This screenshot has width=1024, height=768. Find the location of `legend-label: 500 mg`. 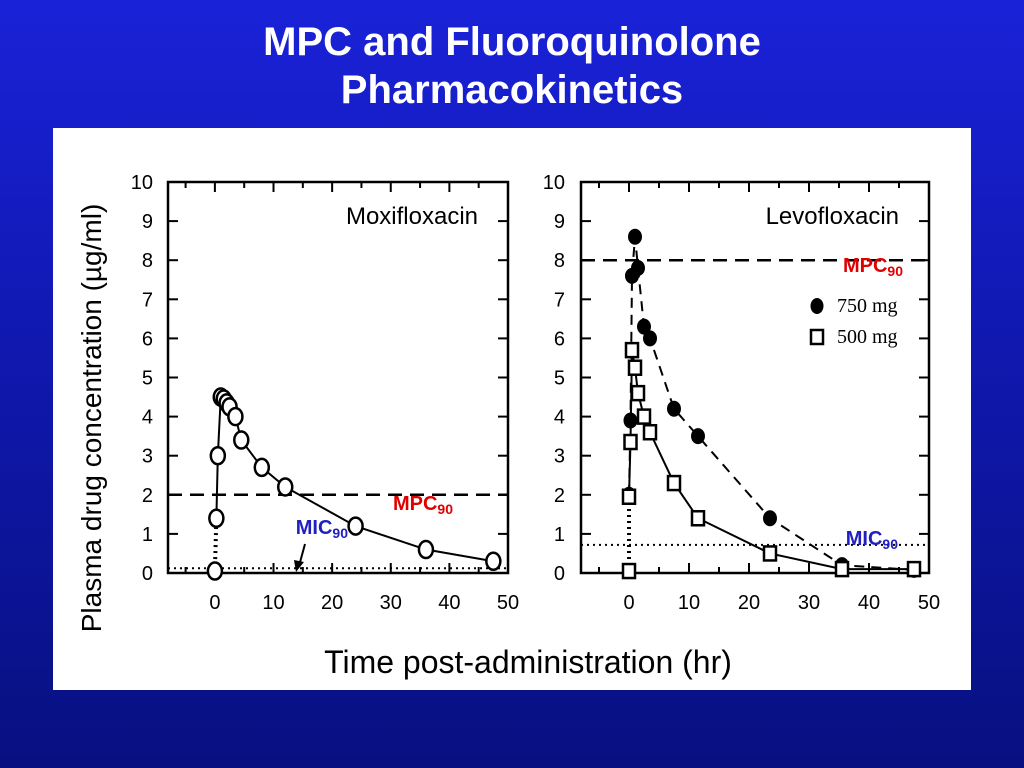

legend-label: 500 mg is located at coordinates (867, 337).